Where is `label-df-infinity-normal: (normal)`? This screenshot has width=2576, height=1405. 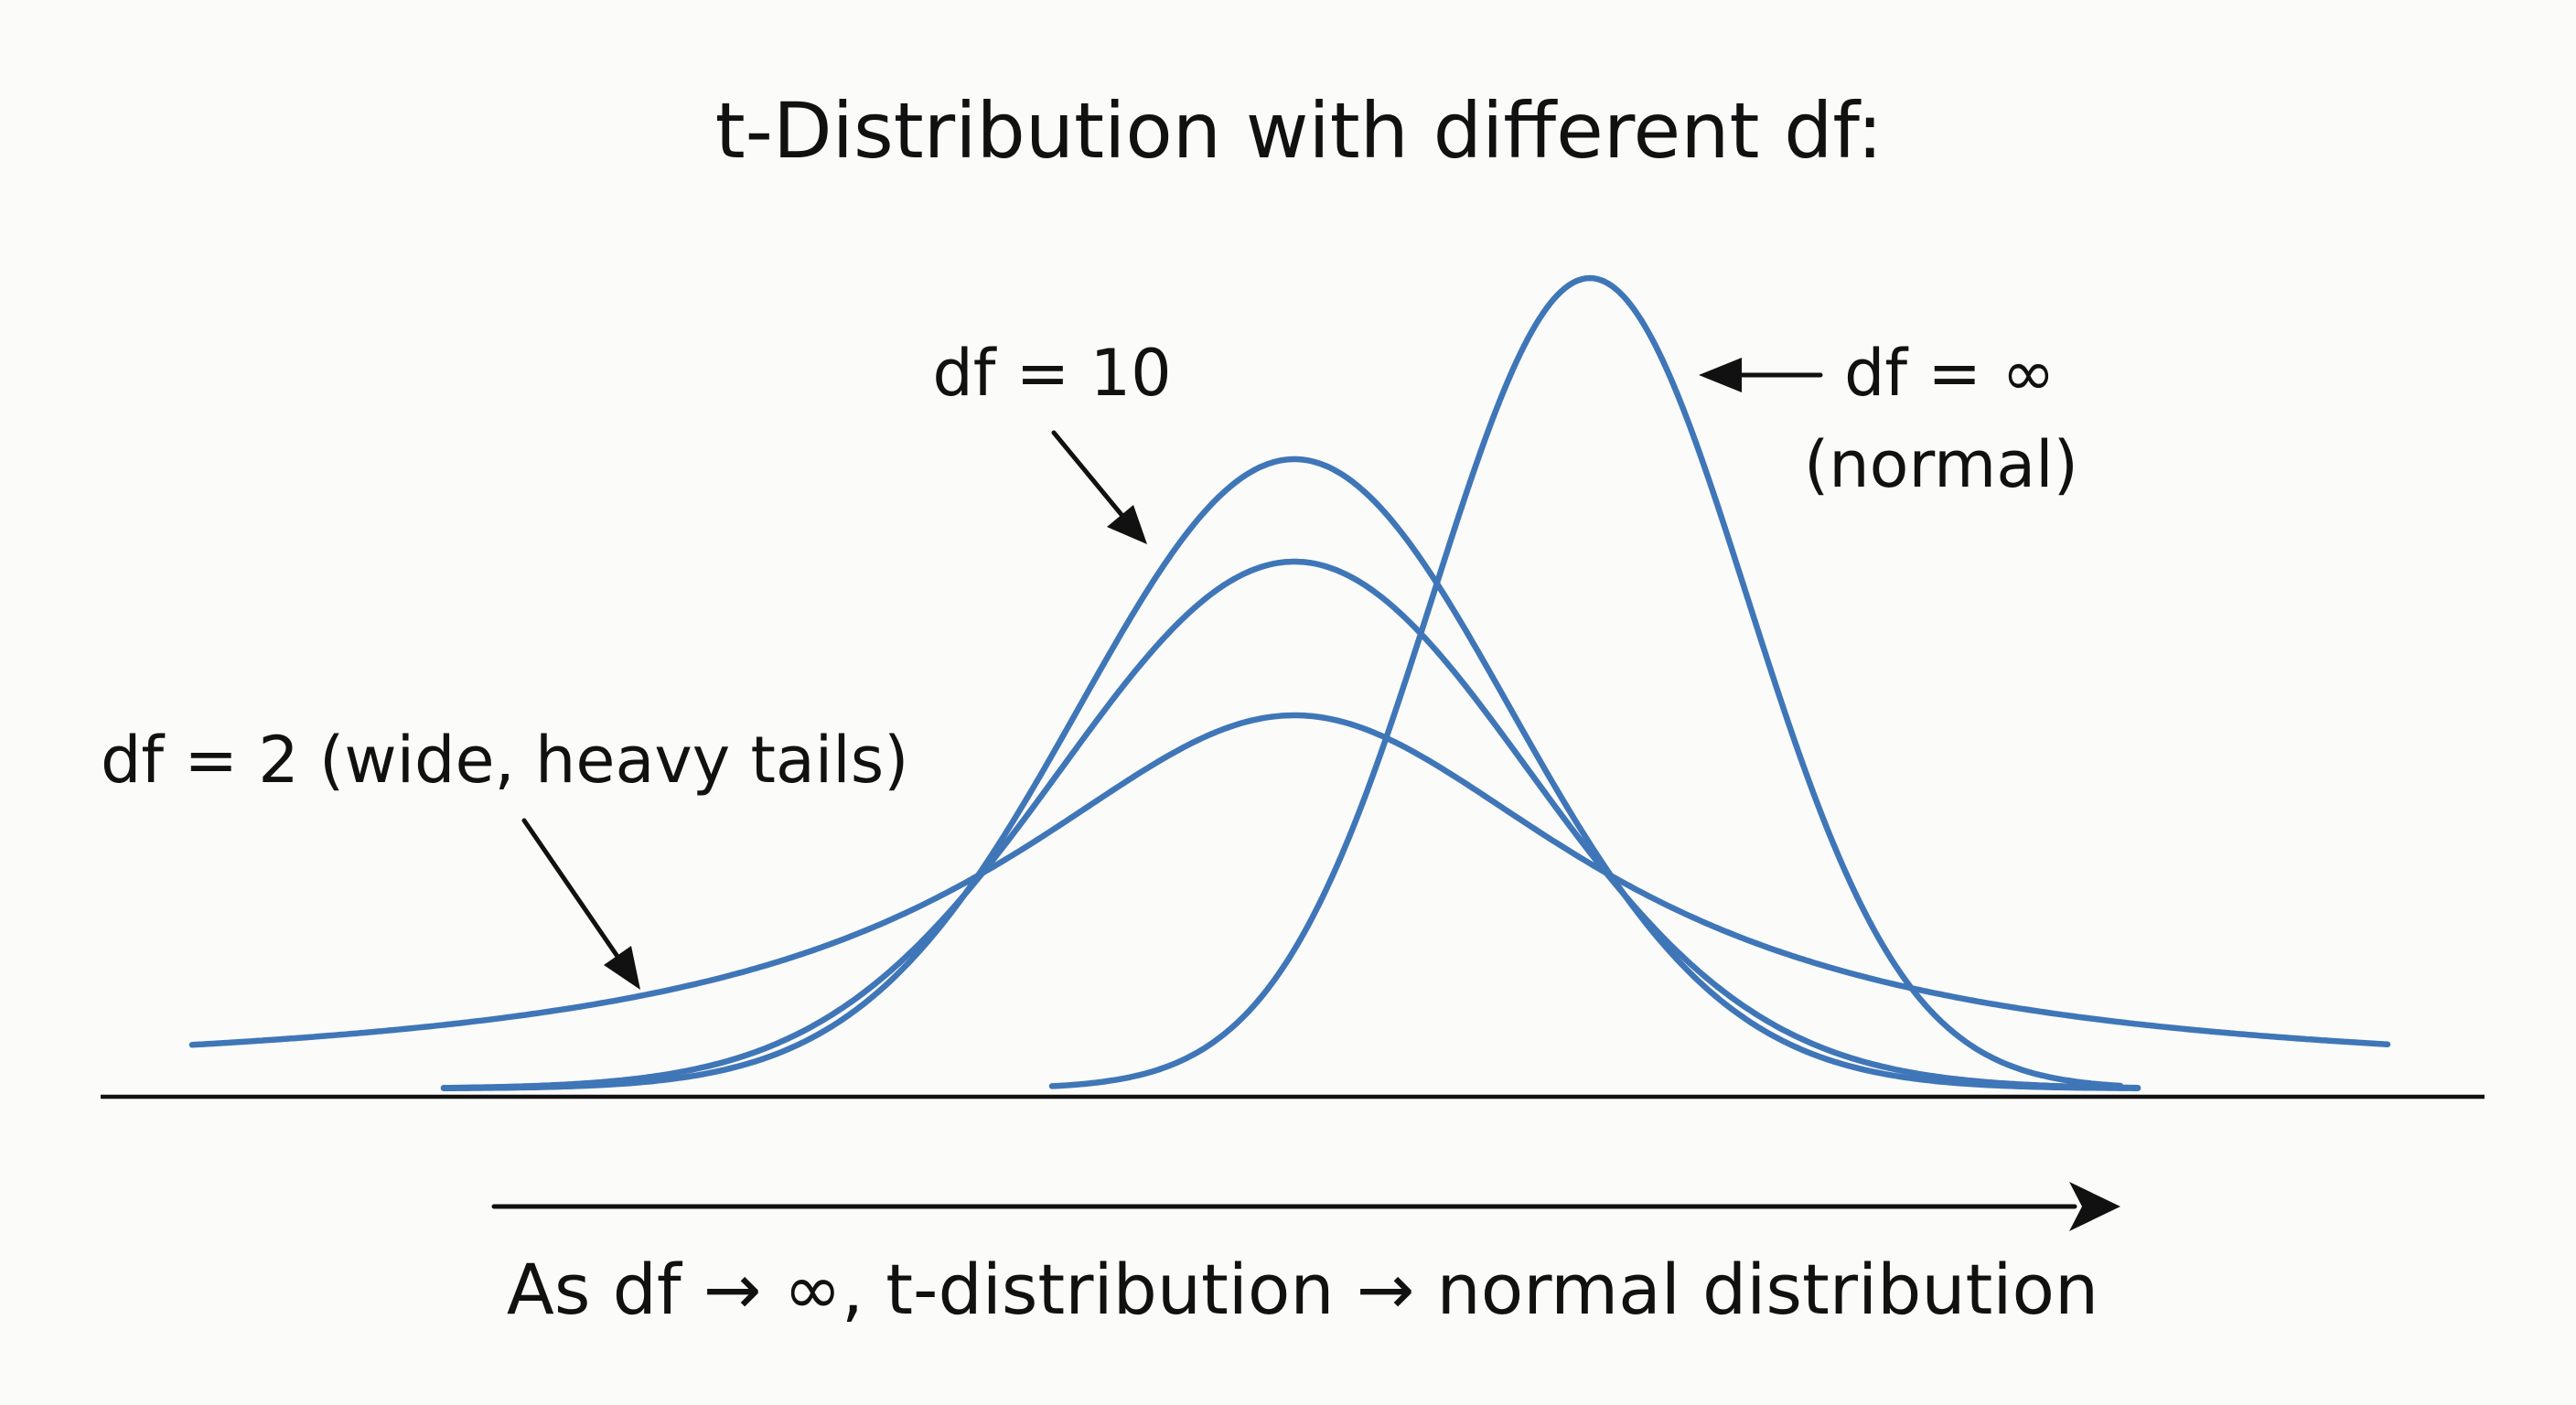 label-df-infinity-normal: (normal) is located at coordinates (1941, 464).